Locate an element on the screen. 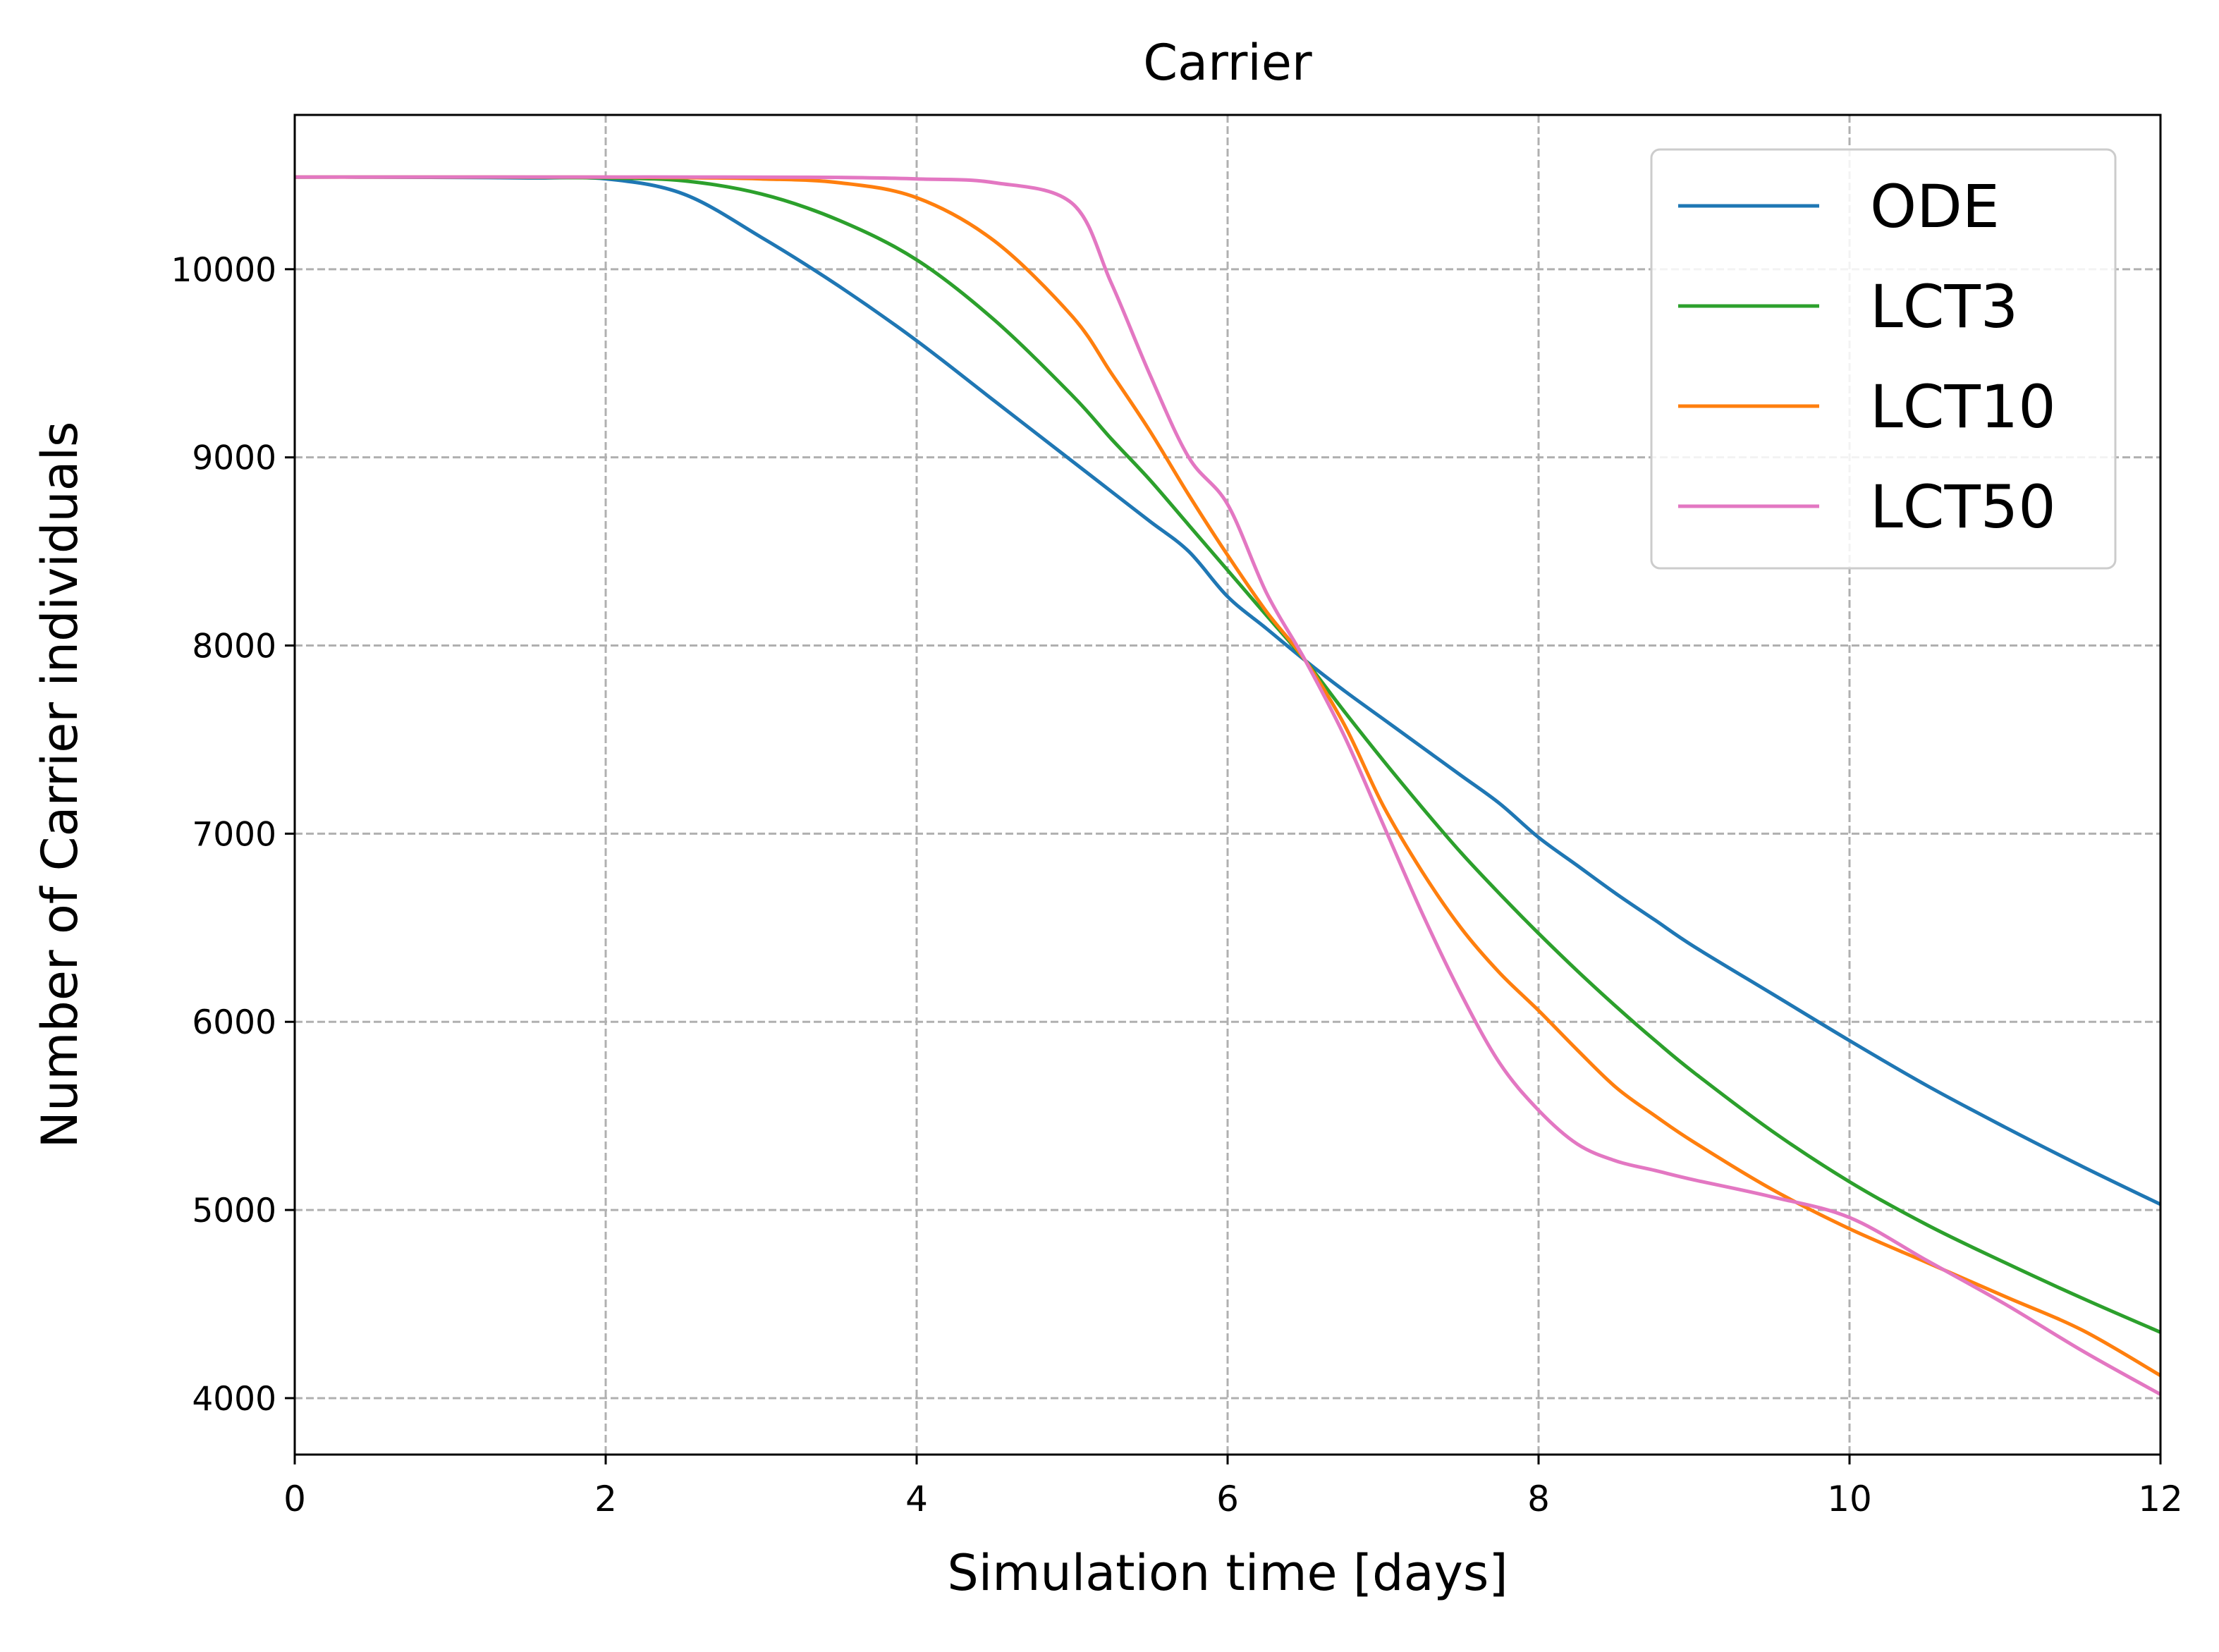  legend-item-lct3: LCT3 is located at coordinates (1848, 307).